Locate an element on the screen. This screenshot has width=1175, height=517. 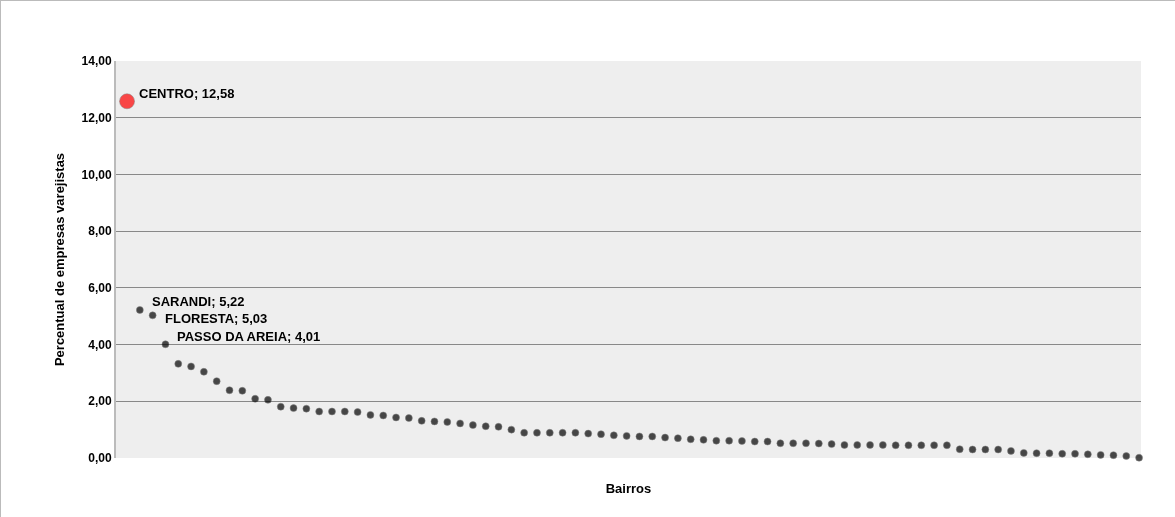
x-axis-title: Bairros is located at coordinates (628, 488).